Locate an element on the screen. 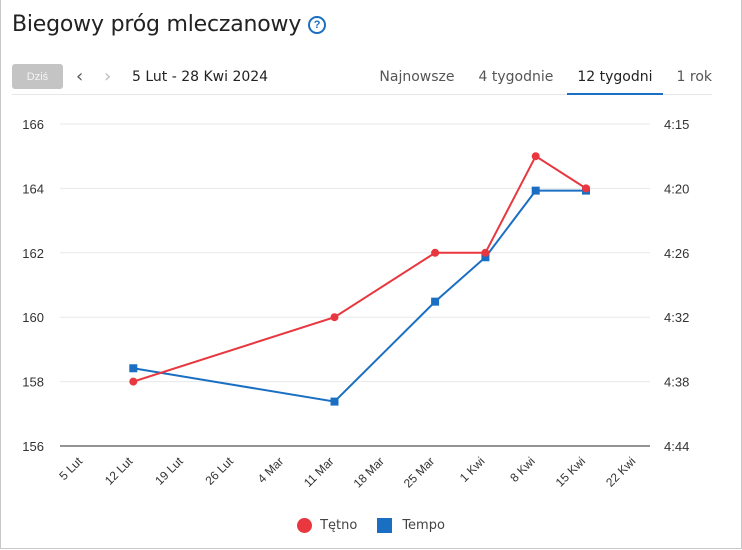  y-tick-label: 162 is located at coordinates (33, 253).